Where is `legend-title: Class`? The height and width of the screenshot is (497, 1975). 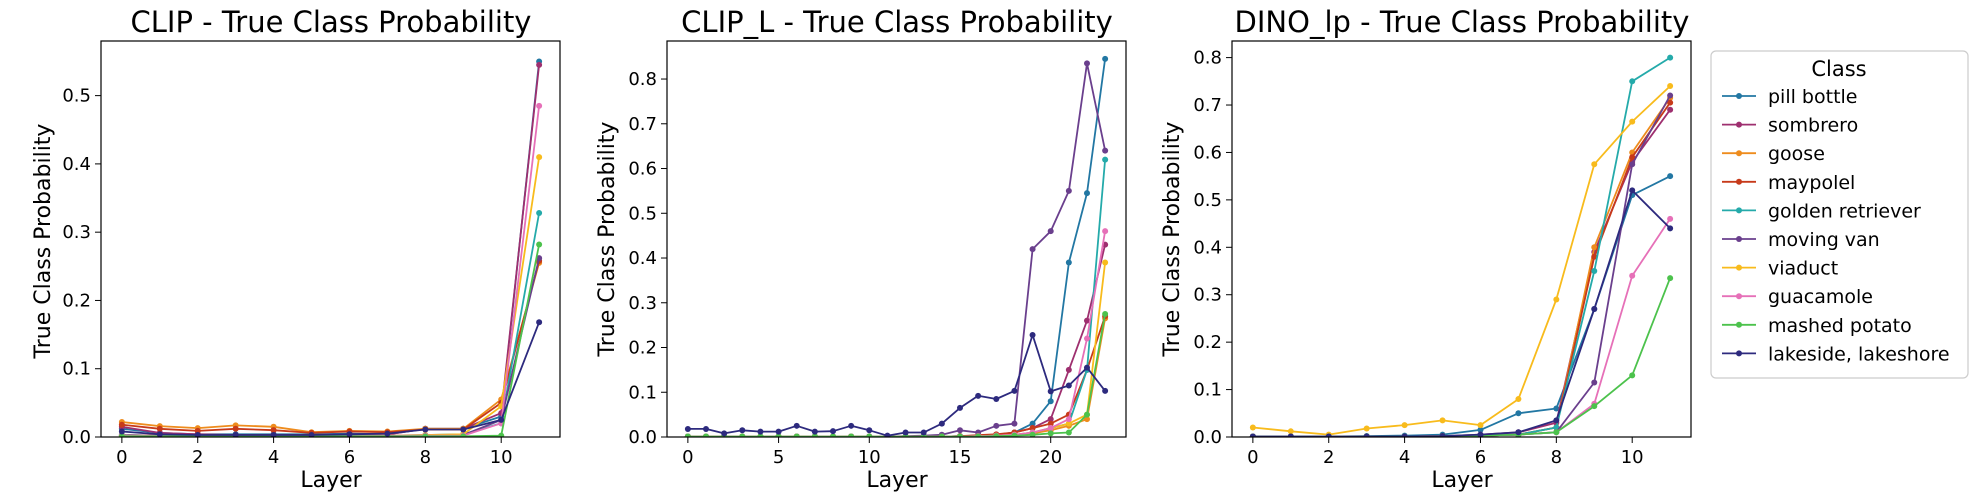
legend-title: Class is located at coordinates (1838, 69).